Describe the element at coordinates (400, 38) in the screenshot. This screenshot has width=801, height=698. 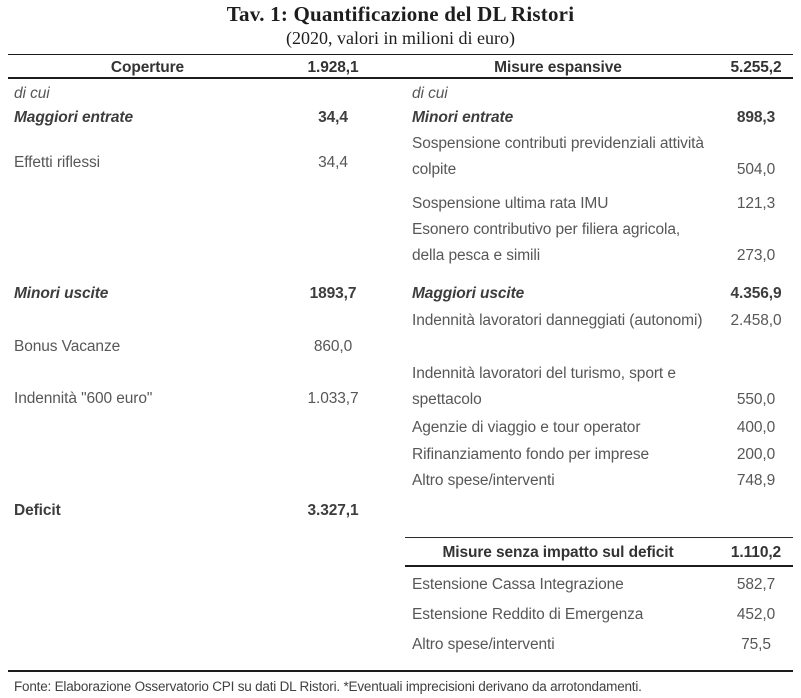
I see `table-subtitle: (2020, valori in milioni di euro)` at that location.